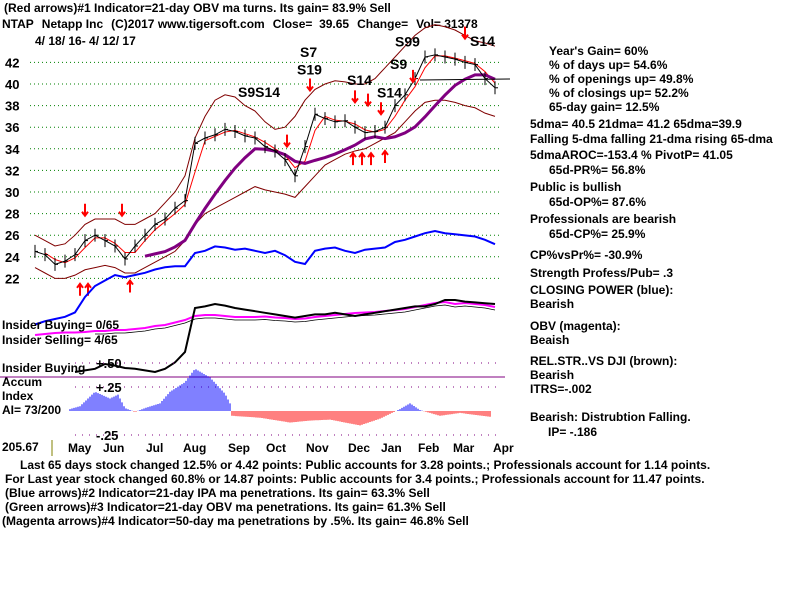  Describe the element at coordinates (12, 62) in the screenshot. I see `price-tick-label: 42` at that location.